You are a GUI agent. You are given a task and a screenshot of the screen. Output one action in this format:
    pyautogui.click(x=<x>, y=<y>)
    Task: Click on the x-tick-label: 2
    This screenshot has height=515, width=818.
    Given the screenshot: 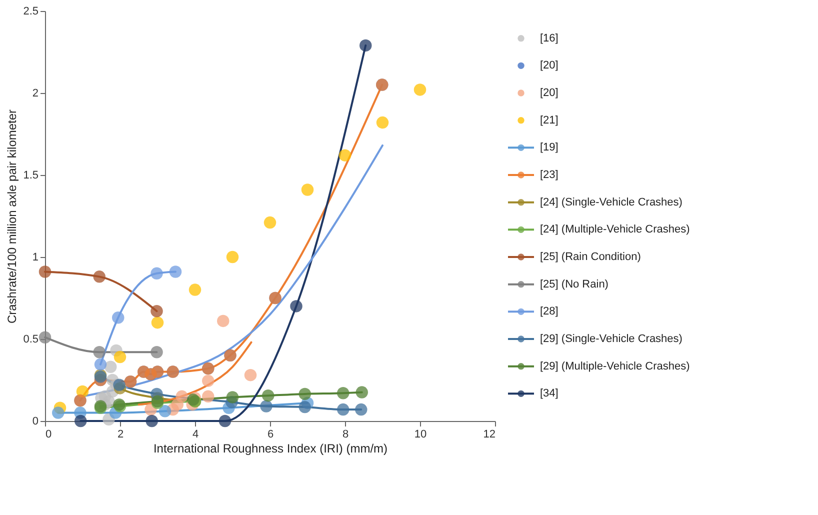 What is the action you would take?
    pyautogui.click(x=120, y=434)
    